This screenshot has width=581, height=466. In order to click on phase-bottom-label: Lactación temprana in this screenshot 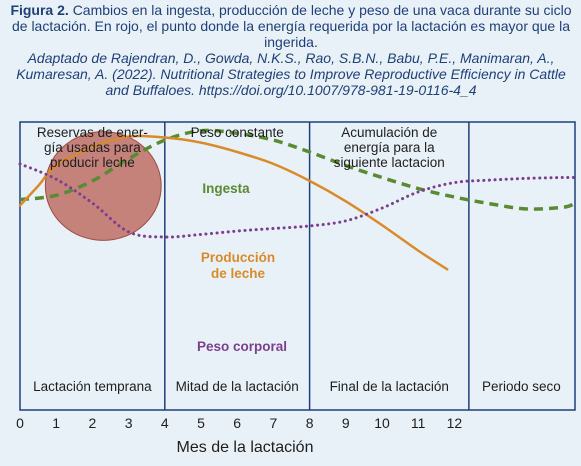, I will do `click(92, 386)`.